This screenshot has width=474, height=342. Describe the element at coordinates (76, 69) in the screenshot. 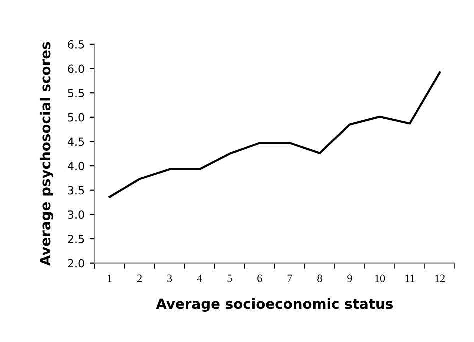

I see `y-tick-label: 6.0` at that location.